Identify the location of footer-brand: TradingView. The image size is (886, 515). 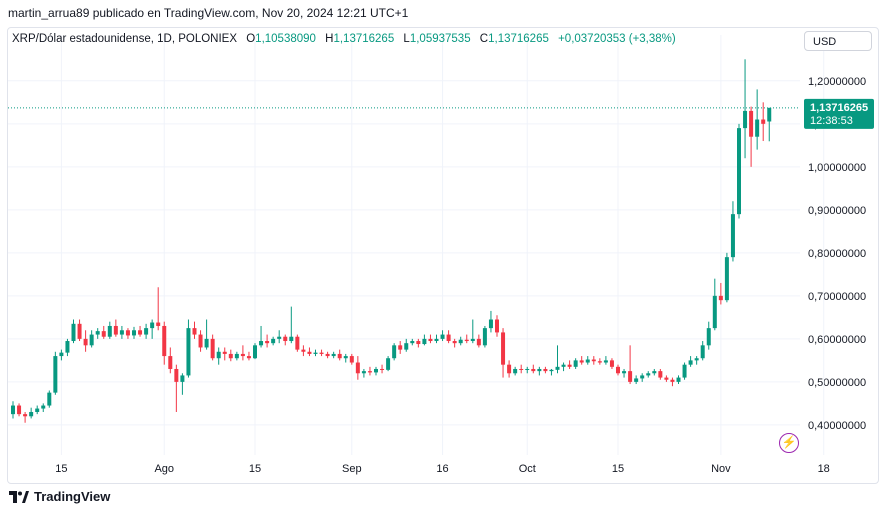
(59, 496).